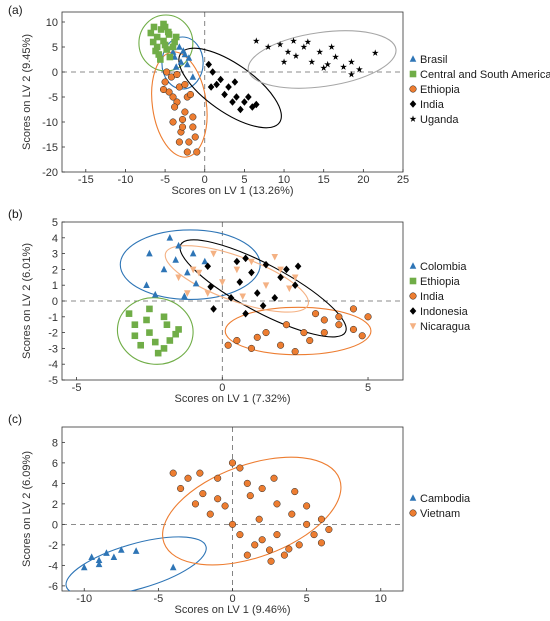 The image size is (550, 621). Describe the element at coordinates (443, 267) in the screenshot. I see `legend-label-colombia: Colombia` at that location.